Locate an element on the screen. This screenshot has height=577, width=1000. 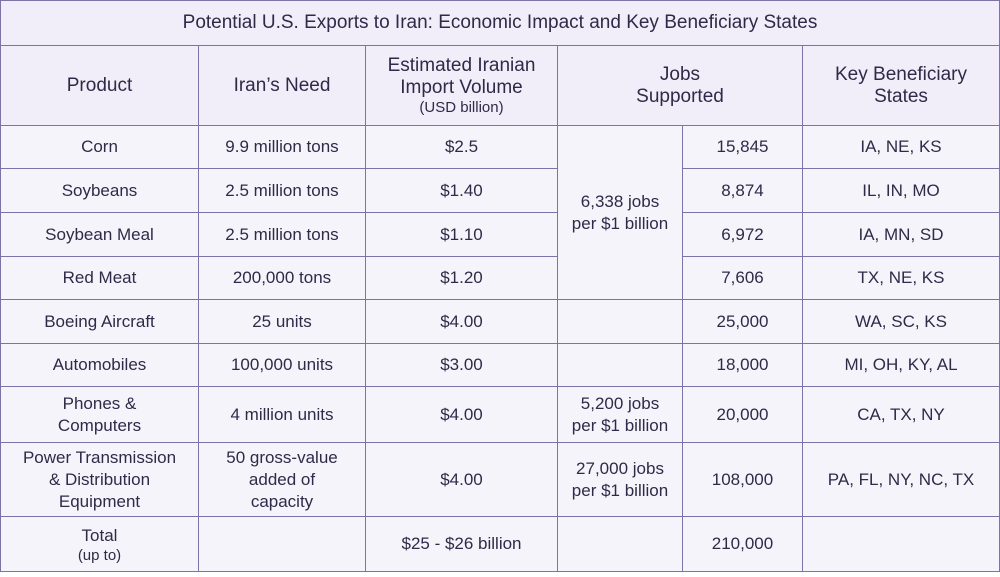
table-cell: 50 gross-value added of capacity is located at coordinates (282, 479).